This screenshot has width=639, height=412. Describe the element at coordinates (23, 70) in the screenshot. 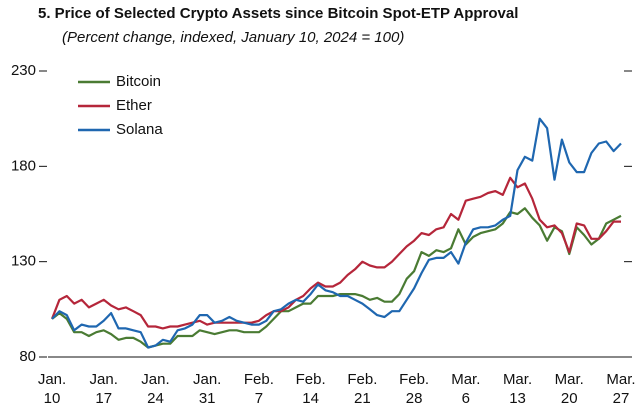

I see `y-tick-label: 230` at that location.